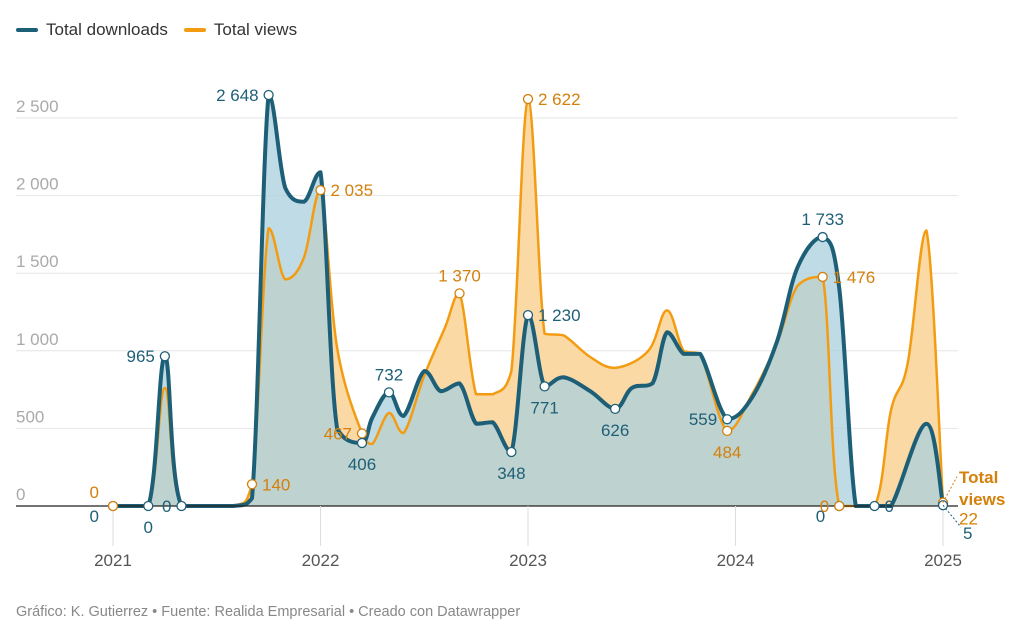  I want to click on y-tick-label: 1 000, so click(37, 339).